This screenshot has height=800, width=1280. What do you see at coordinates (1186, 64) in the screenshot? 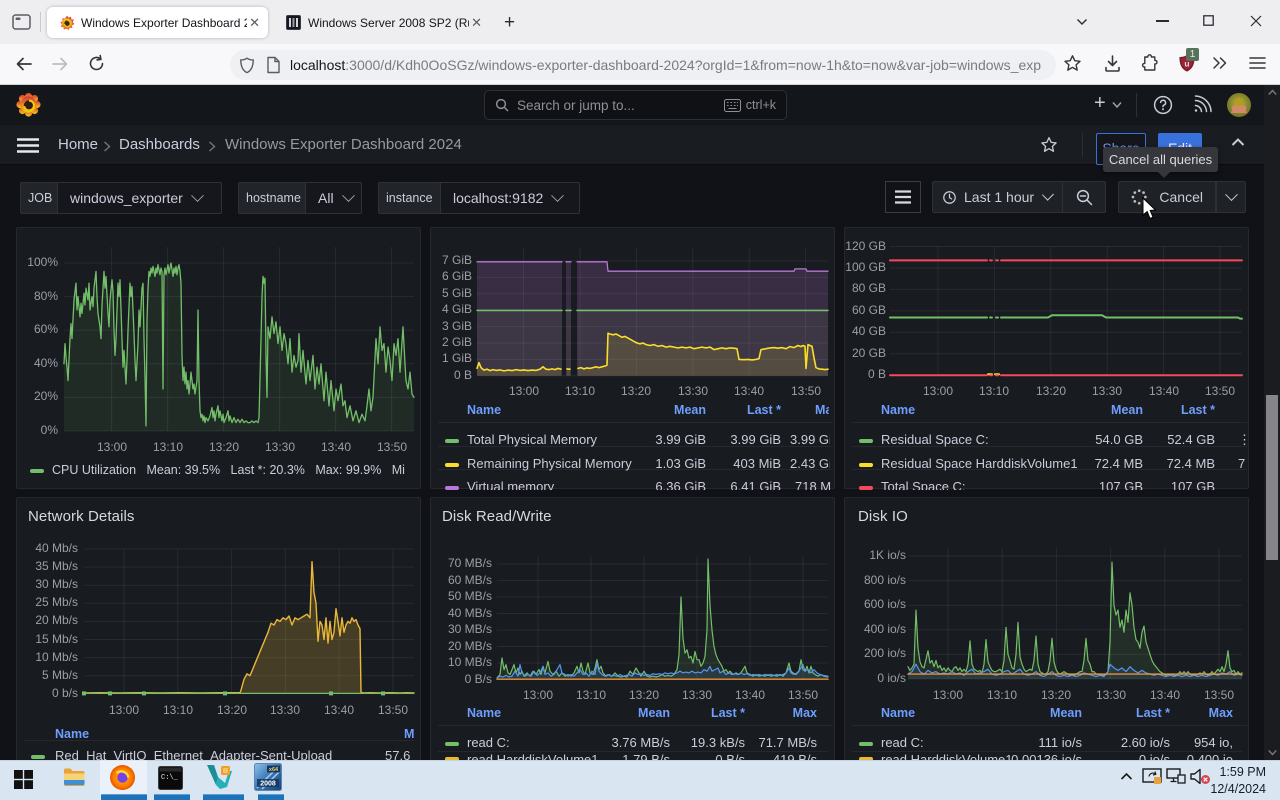
I see `svg-text: u` at bounding box center [1186, 64].